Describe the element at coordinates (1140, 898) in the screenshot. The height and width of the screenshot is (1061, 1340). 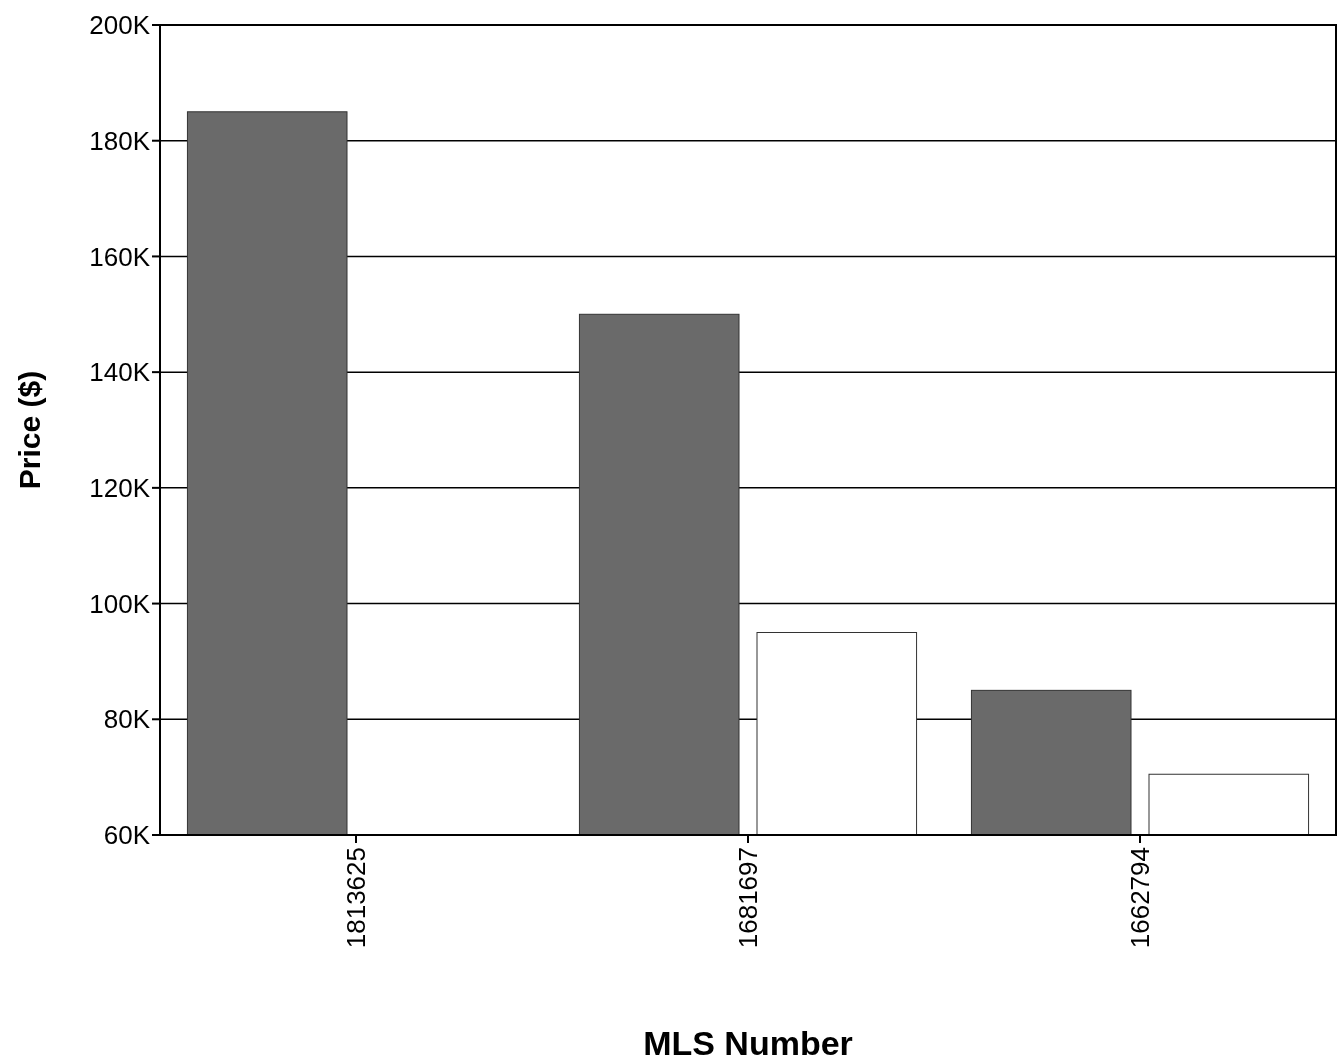
I see `x-tick-label: 1662794` at that location.